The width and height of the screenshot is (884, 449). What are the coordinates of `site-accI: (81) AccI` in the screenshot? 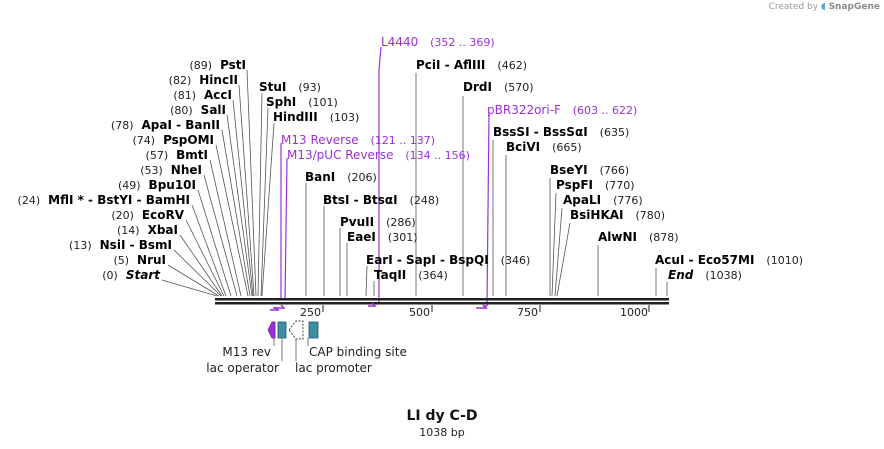 It's located at (202, 95).